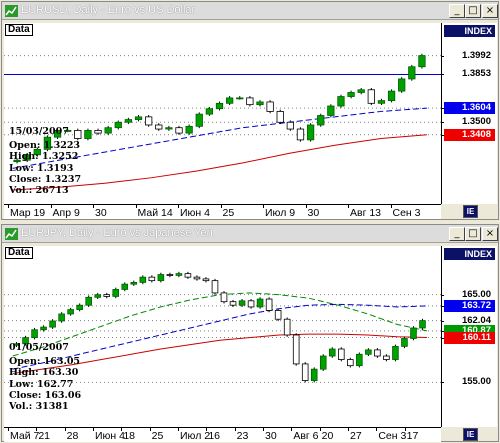 The image size is (500, 443). What do you see at coordinates (469, 55) in the screenshot?
I see `price-tag: 1.3992` at bounding box center [469, 55].